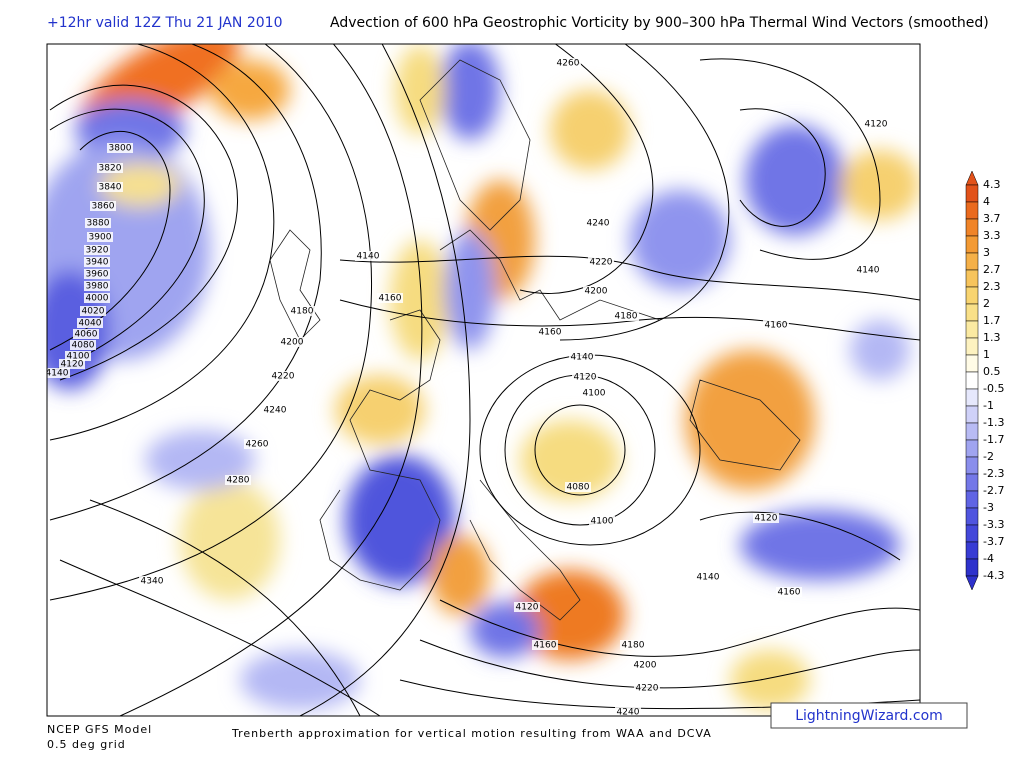 Image resolution: width=1024 pixels, height=760 pixels. What do you see at coordinates (869, 715) in the screenshot?
I see `brand-box` at bounding box center [869, 715].